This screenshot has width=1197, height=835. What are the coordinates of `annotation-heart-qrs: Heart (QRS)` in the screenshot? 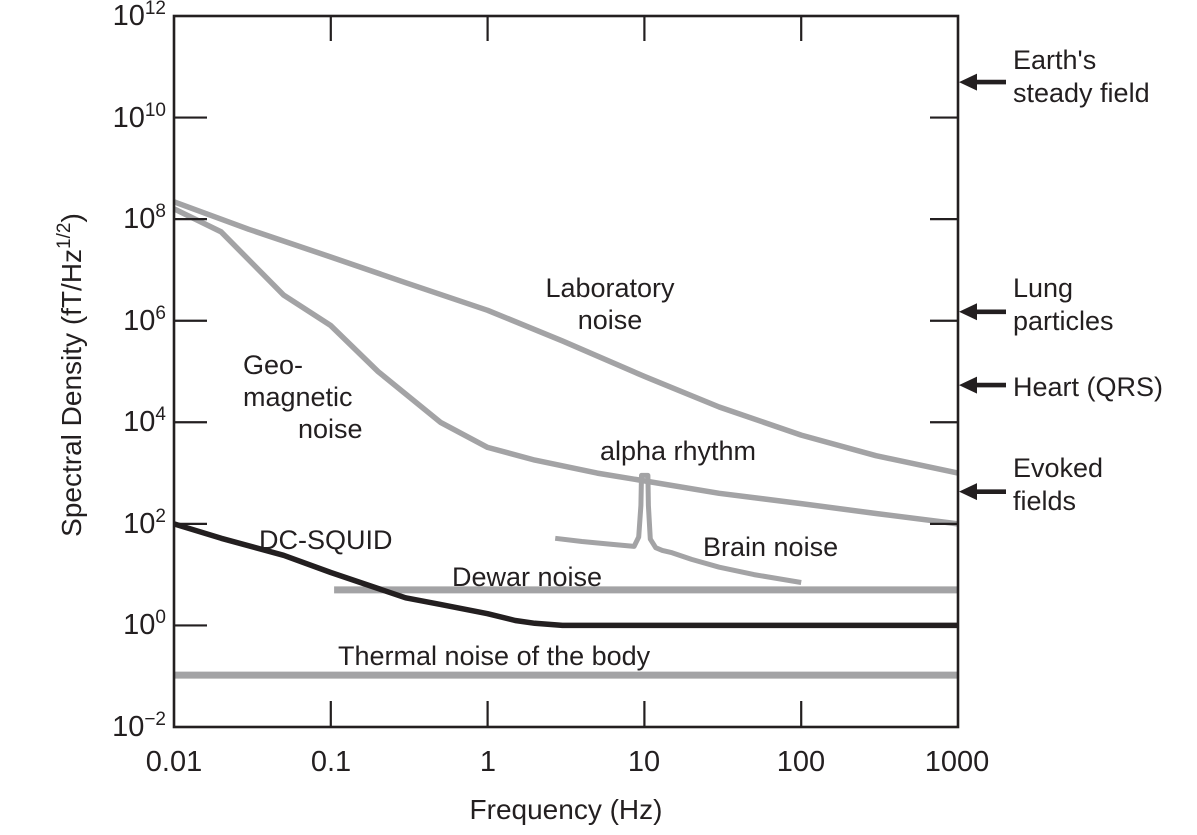 It's located at (1088, 387).